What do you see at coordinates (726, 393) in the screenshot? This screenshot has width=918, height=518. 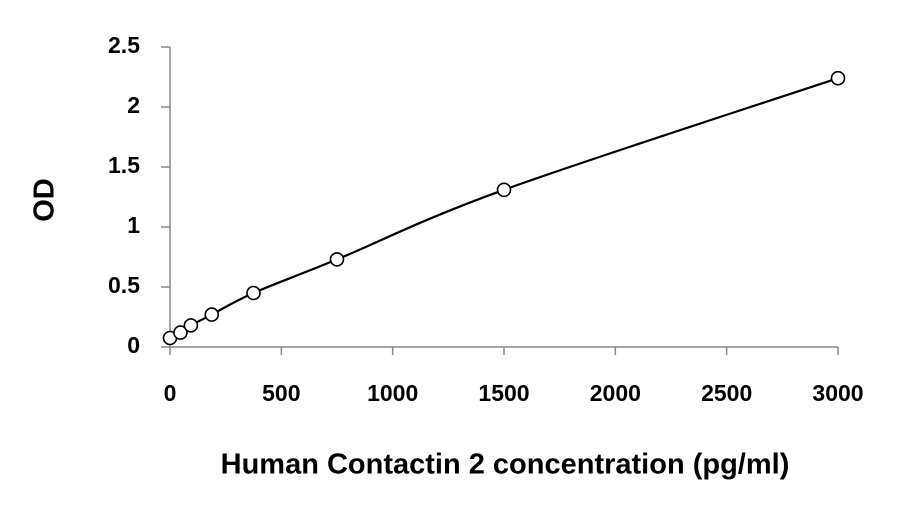 I see `x-tick-label: 2500` at bounding box center [726, 393].